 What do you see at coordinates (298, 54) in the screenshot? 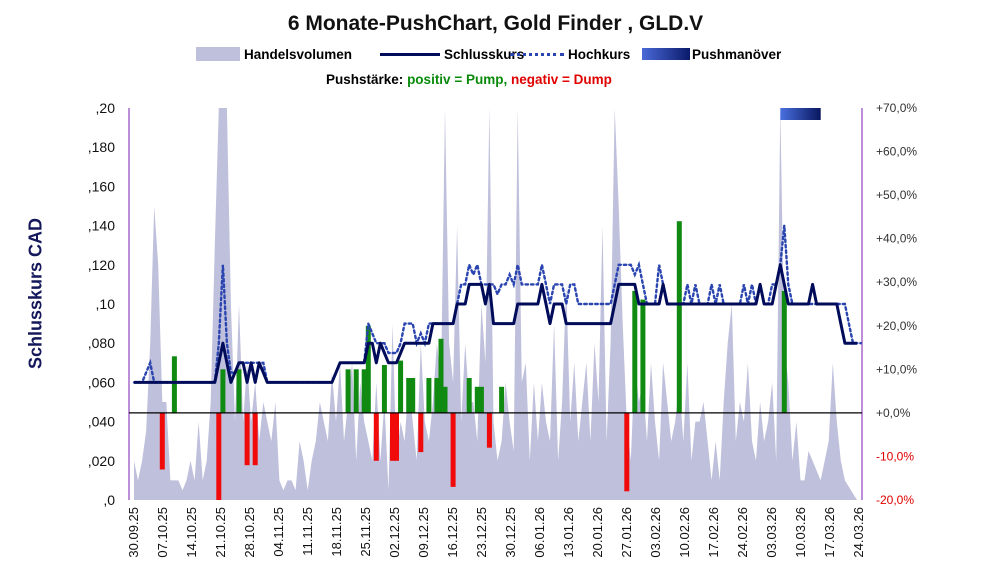
I see `legend-label-volume: Handelsvolumen` at bounding box center [298, 54].